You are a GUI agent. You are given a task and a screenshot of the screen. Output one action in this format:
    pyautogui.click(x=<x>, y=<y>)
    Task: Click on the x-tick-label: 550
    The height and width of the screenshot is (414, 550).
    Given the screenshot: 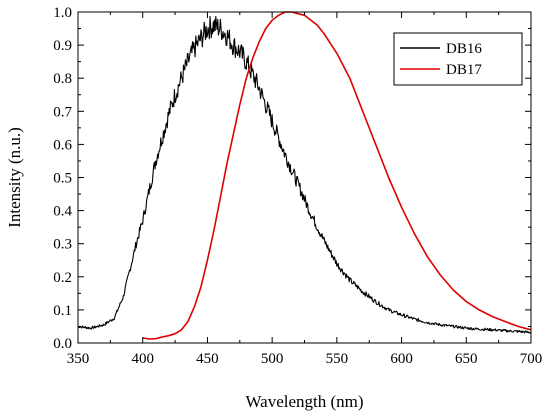 What is the action you would take?
    pyautogui.click(x=337, y=359)
    